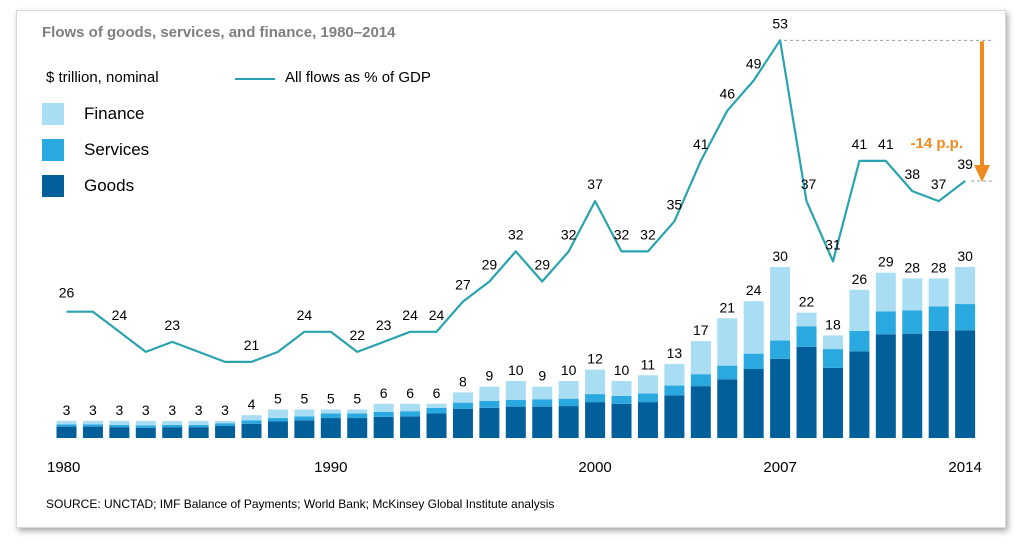 This screenshot has width=1024, height=543. I want to click on bar-goods-2001, so click(621, 420).